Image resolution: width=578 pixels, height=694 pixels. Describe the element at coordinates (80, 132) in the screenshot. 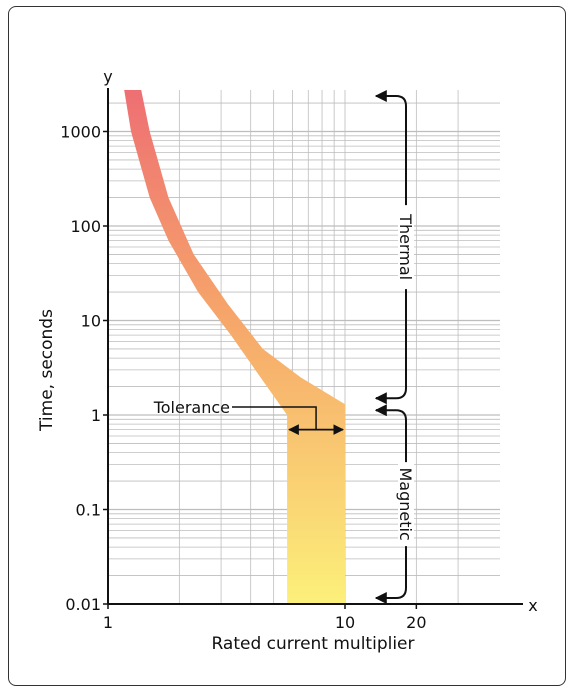

I see `y-tick-label: 1000` at that location.